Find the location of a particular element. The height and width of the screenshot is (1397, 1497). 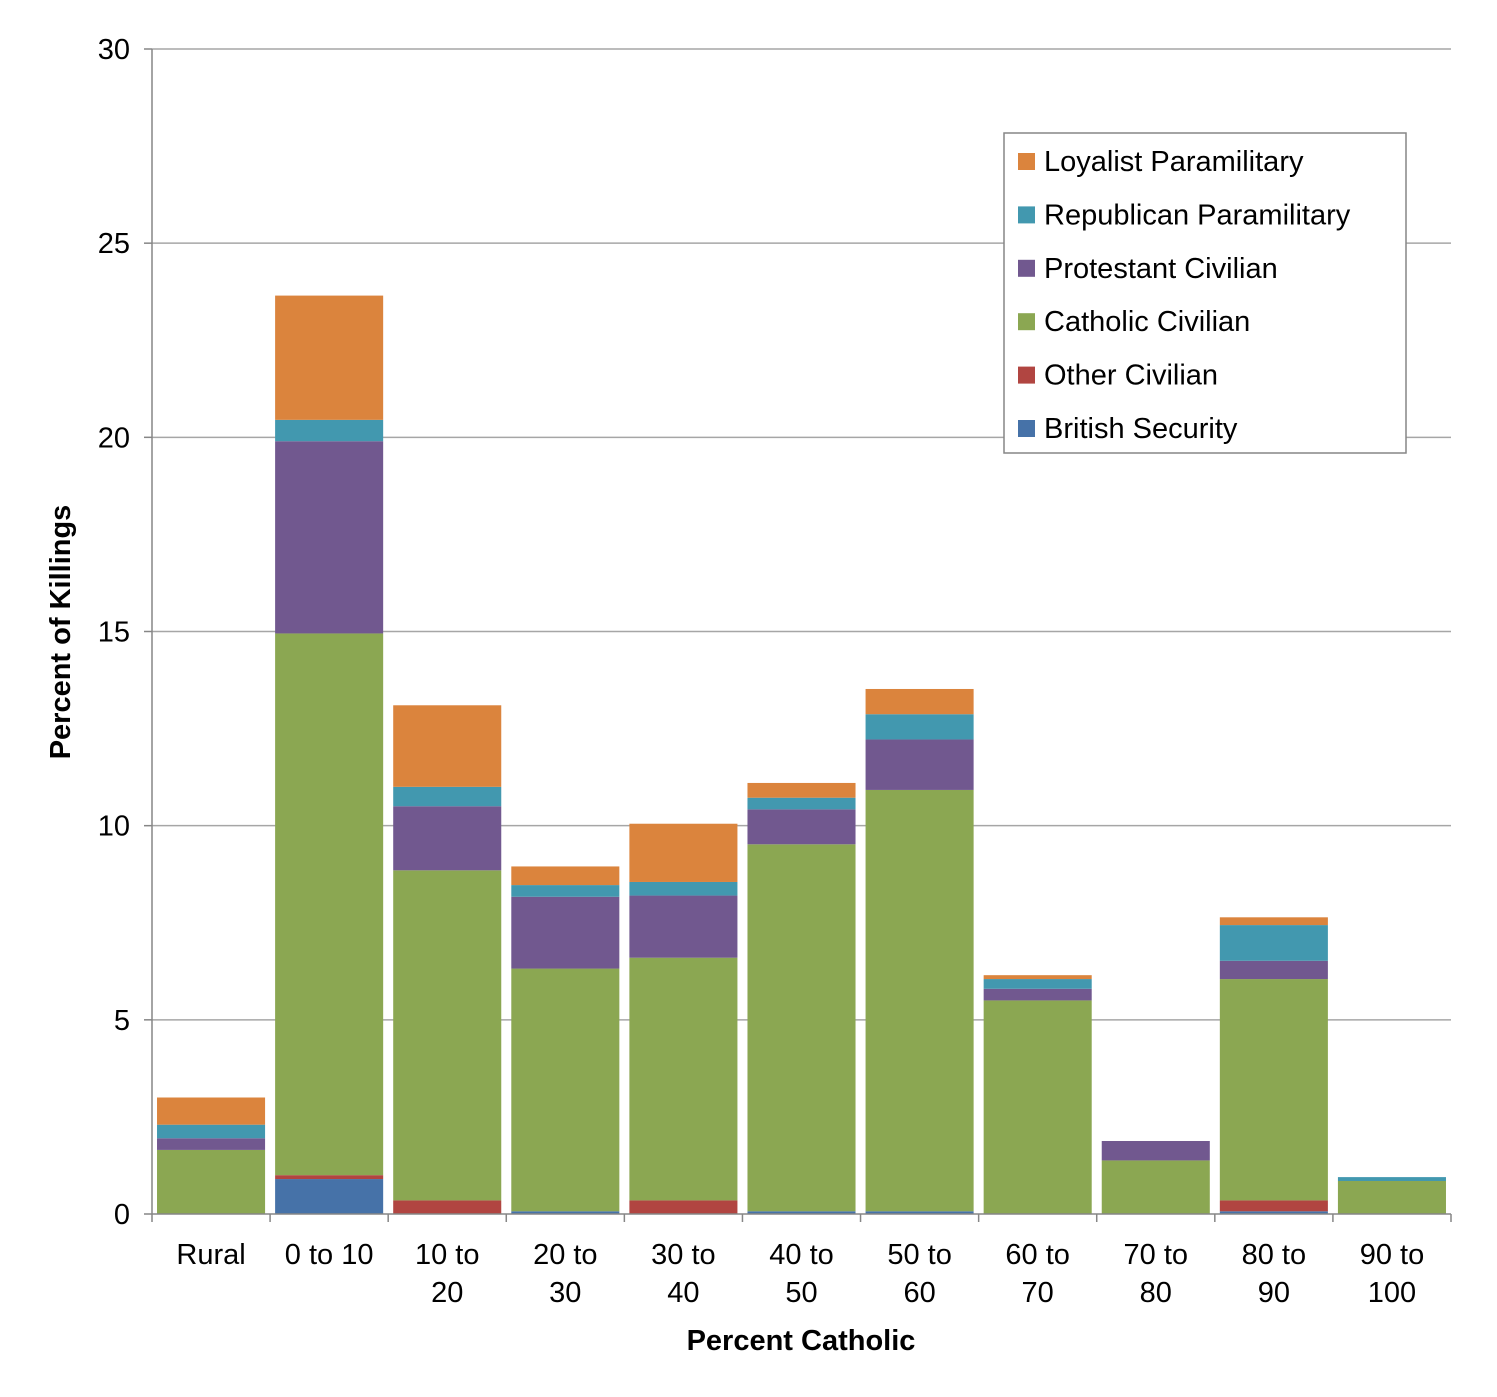

legend-label: Catholic Civilian is located at coordinates (1147, 322).